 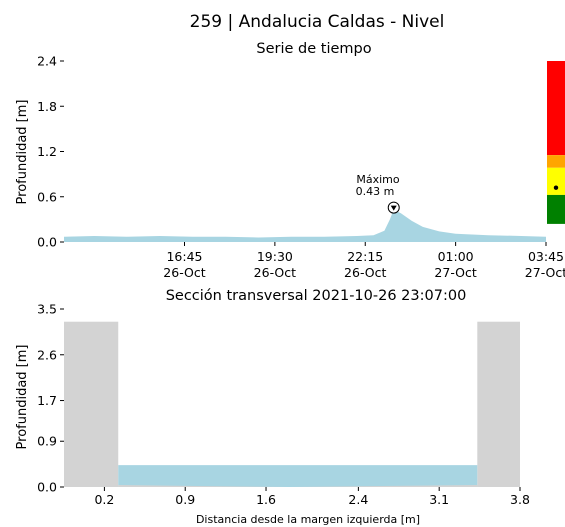 What do you see at coordinates (298, 486) in the screenshot?
I see `channel-bed` at bounding box center [298, 486].